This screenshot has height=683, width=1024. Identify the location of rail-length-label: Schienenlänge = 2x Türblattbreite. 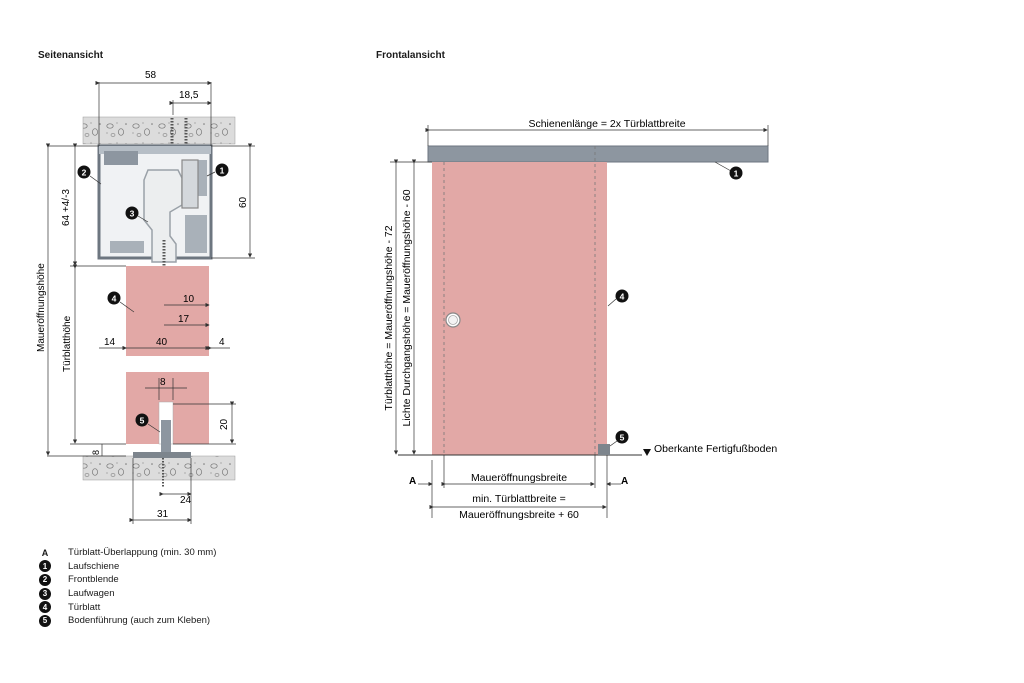
(606, 124).